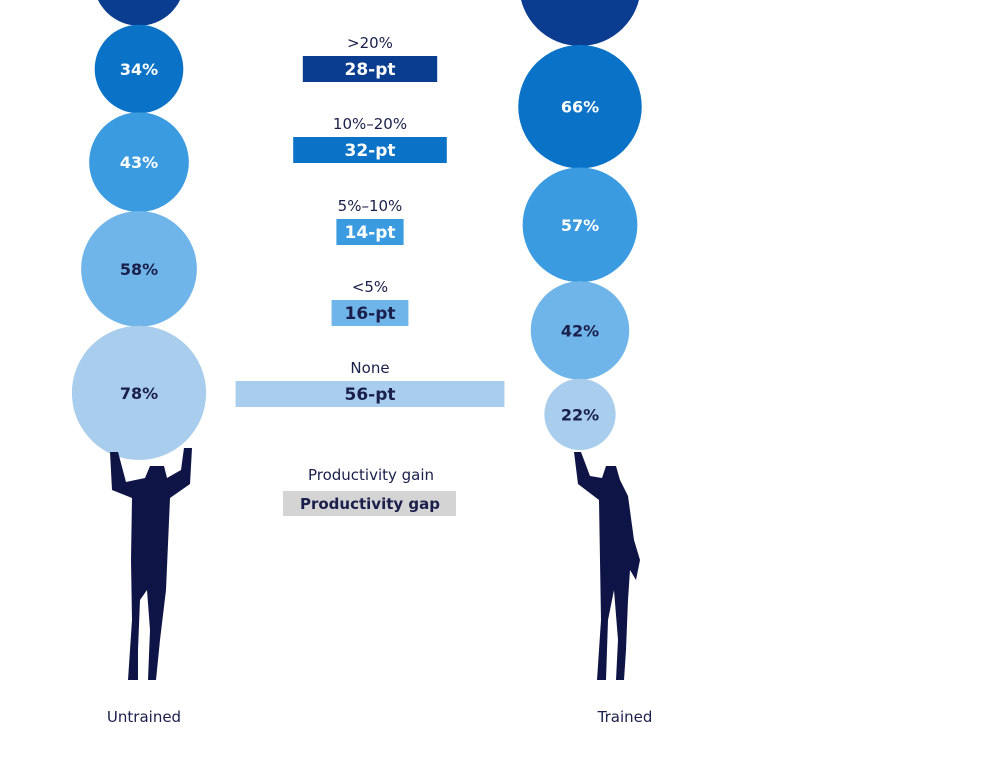 The width and height of the screenshot is (1000, 768). I want to click on trained-bubbles: 64%66%57%42%22%, so click(580, 225).